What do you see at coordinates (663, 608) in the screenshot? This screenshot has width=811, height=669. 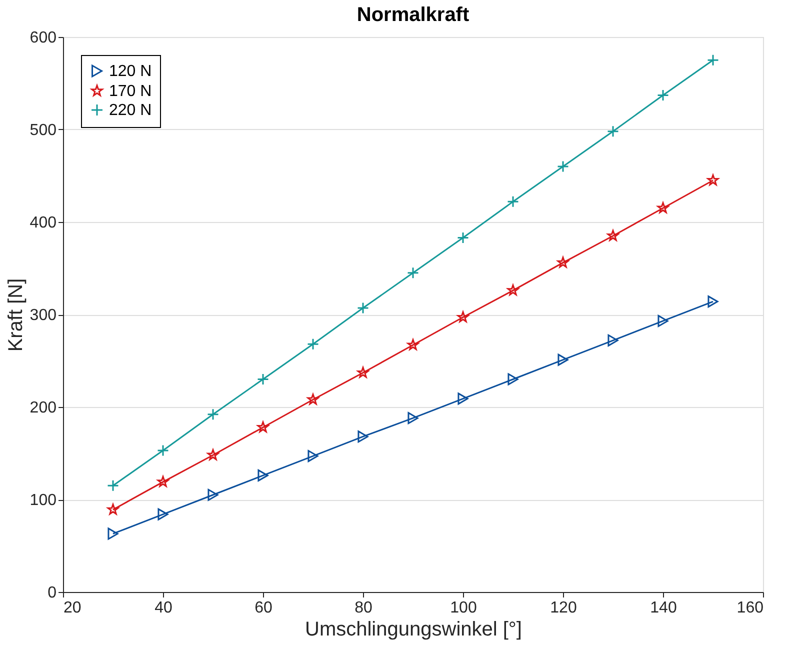 I see `x-tick-label: 140` at bounding box center [663, 608].